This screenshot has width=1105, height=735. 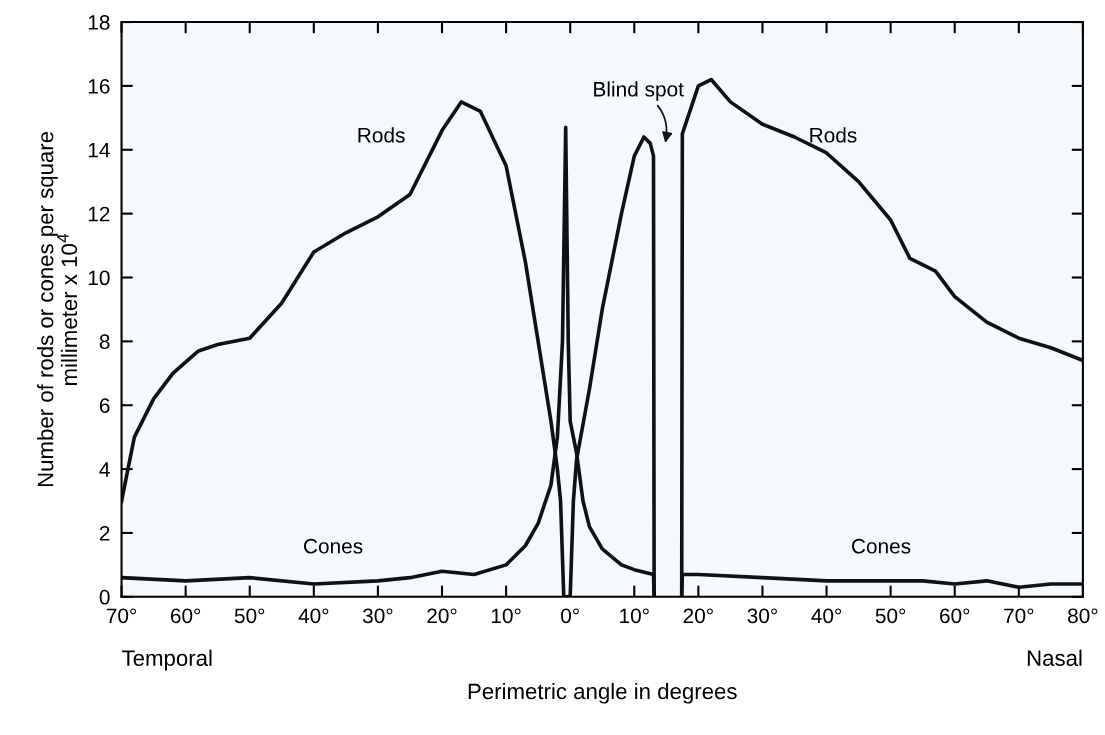 I want to click on x-axis-title: Perimetric angle in degrees, so click(x=602, y=693).